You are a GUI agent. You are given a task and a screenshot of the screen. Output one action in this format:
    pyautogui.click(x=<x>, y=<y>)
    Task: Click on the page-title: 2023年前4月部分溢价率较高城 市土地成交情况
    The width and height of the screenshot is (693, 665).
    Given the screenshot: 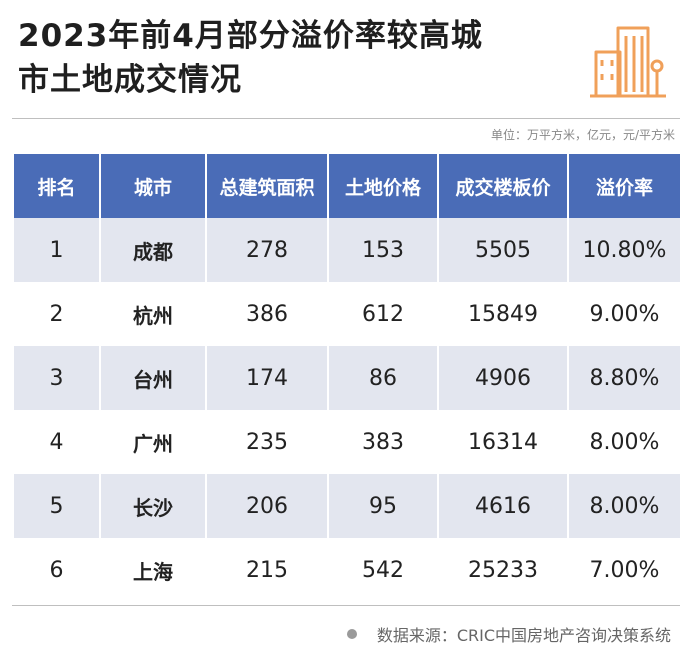 What is the action you would take?
    pyautogui.click(x=250, y=58)
    